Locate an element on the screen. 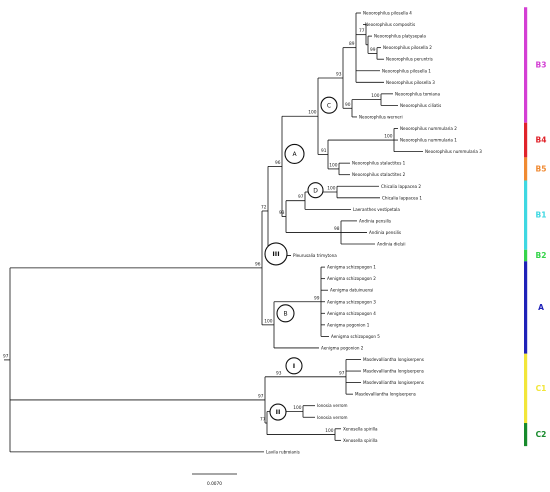 Image resolution: width=550 pixels, height=492 pixels. taxon-label: Neoorophilus peruntris is located at coordinates (409, 59).